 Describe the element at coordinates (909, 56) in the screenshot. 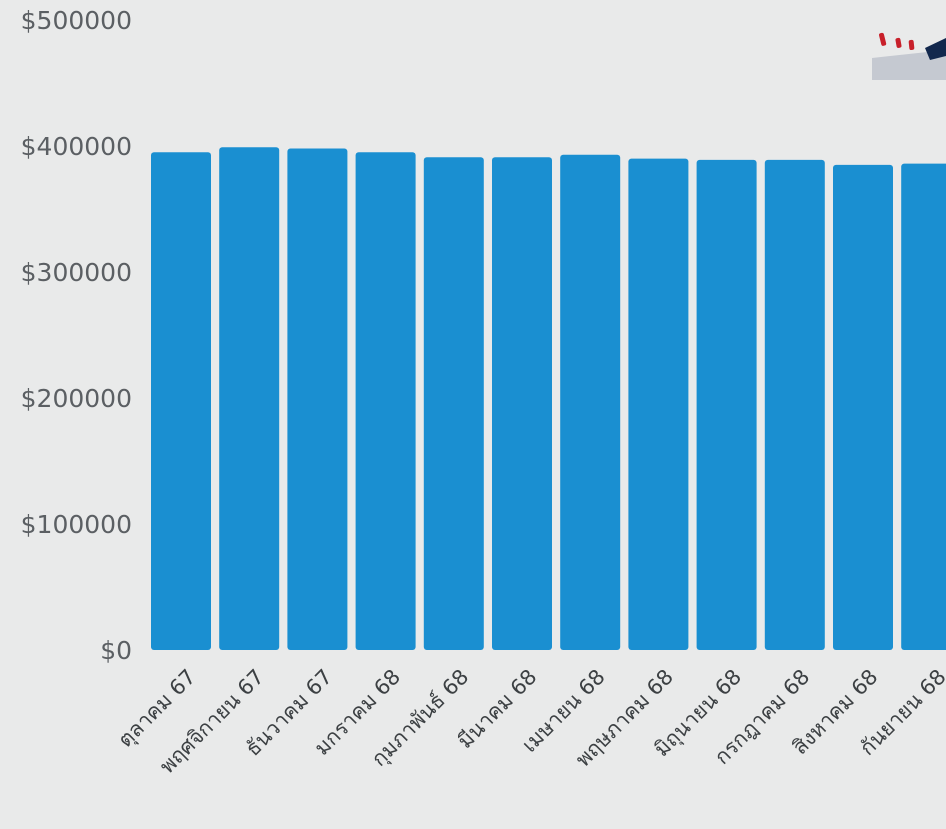

I see `logo-fragment-icon` at that location.